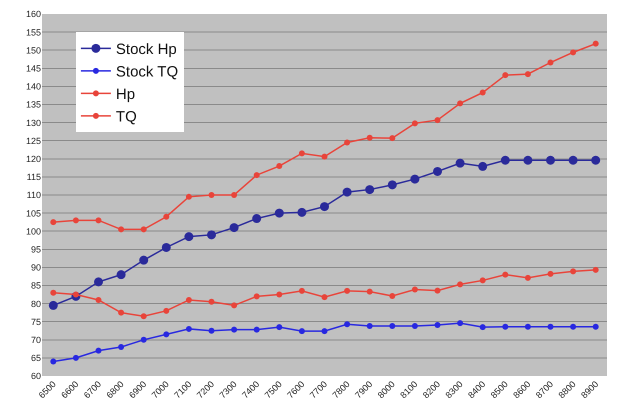 This screenshot has height=416, width=623. What do you see at coordinates (33, 105) in the screenshot?
I see `y-tick-label: 135` at bounding box center [33, 105].